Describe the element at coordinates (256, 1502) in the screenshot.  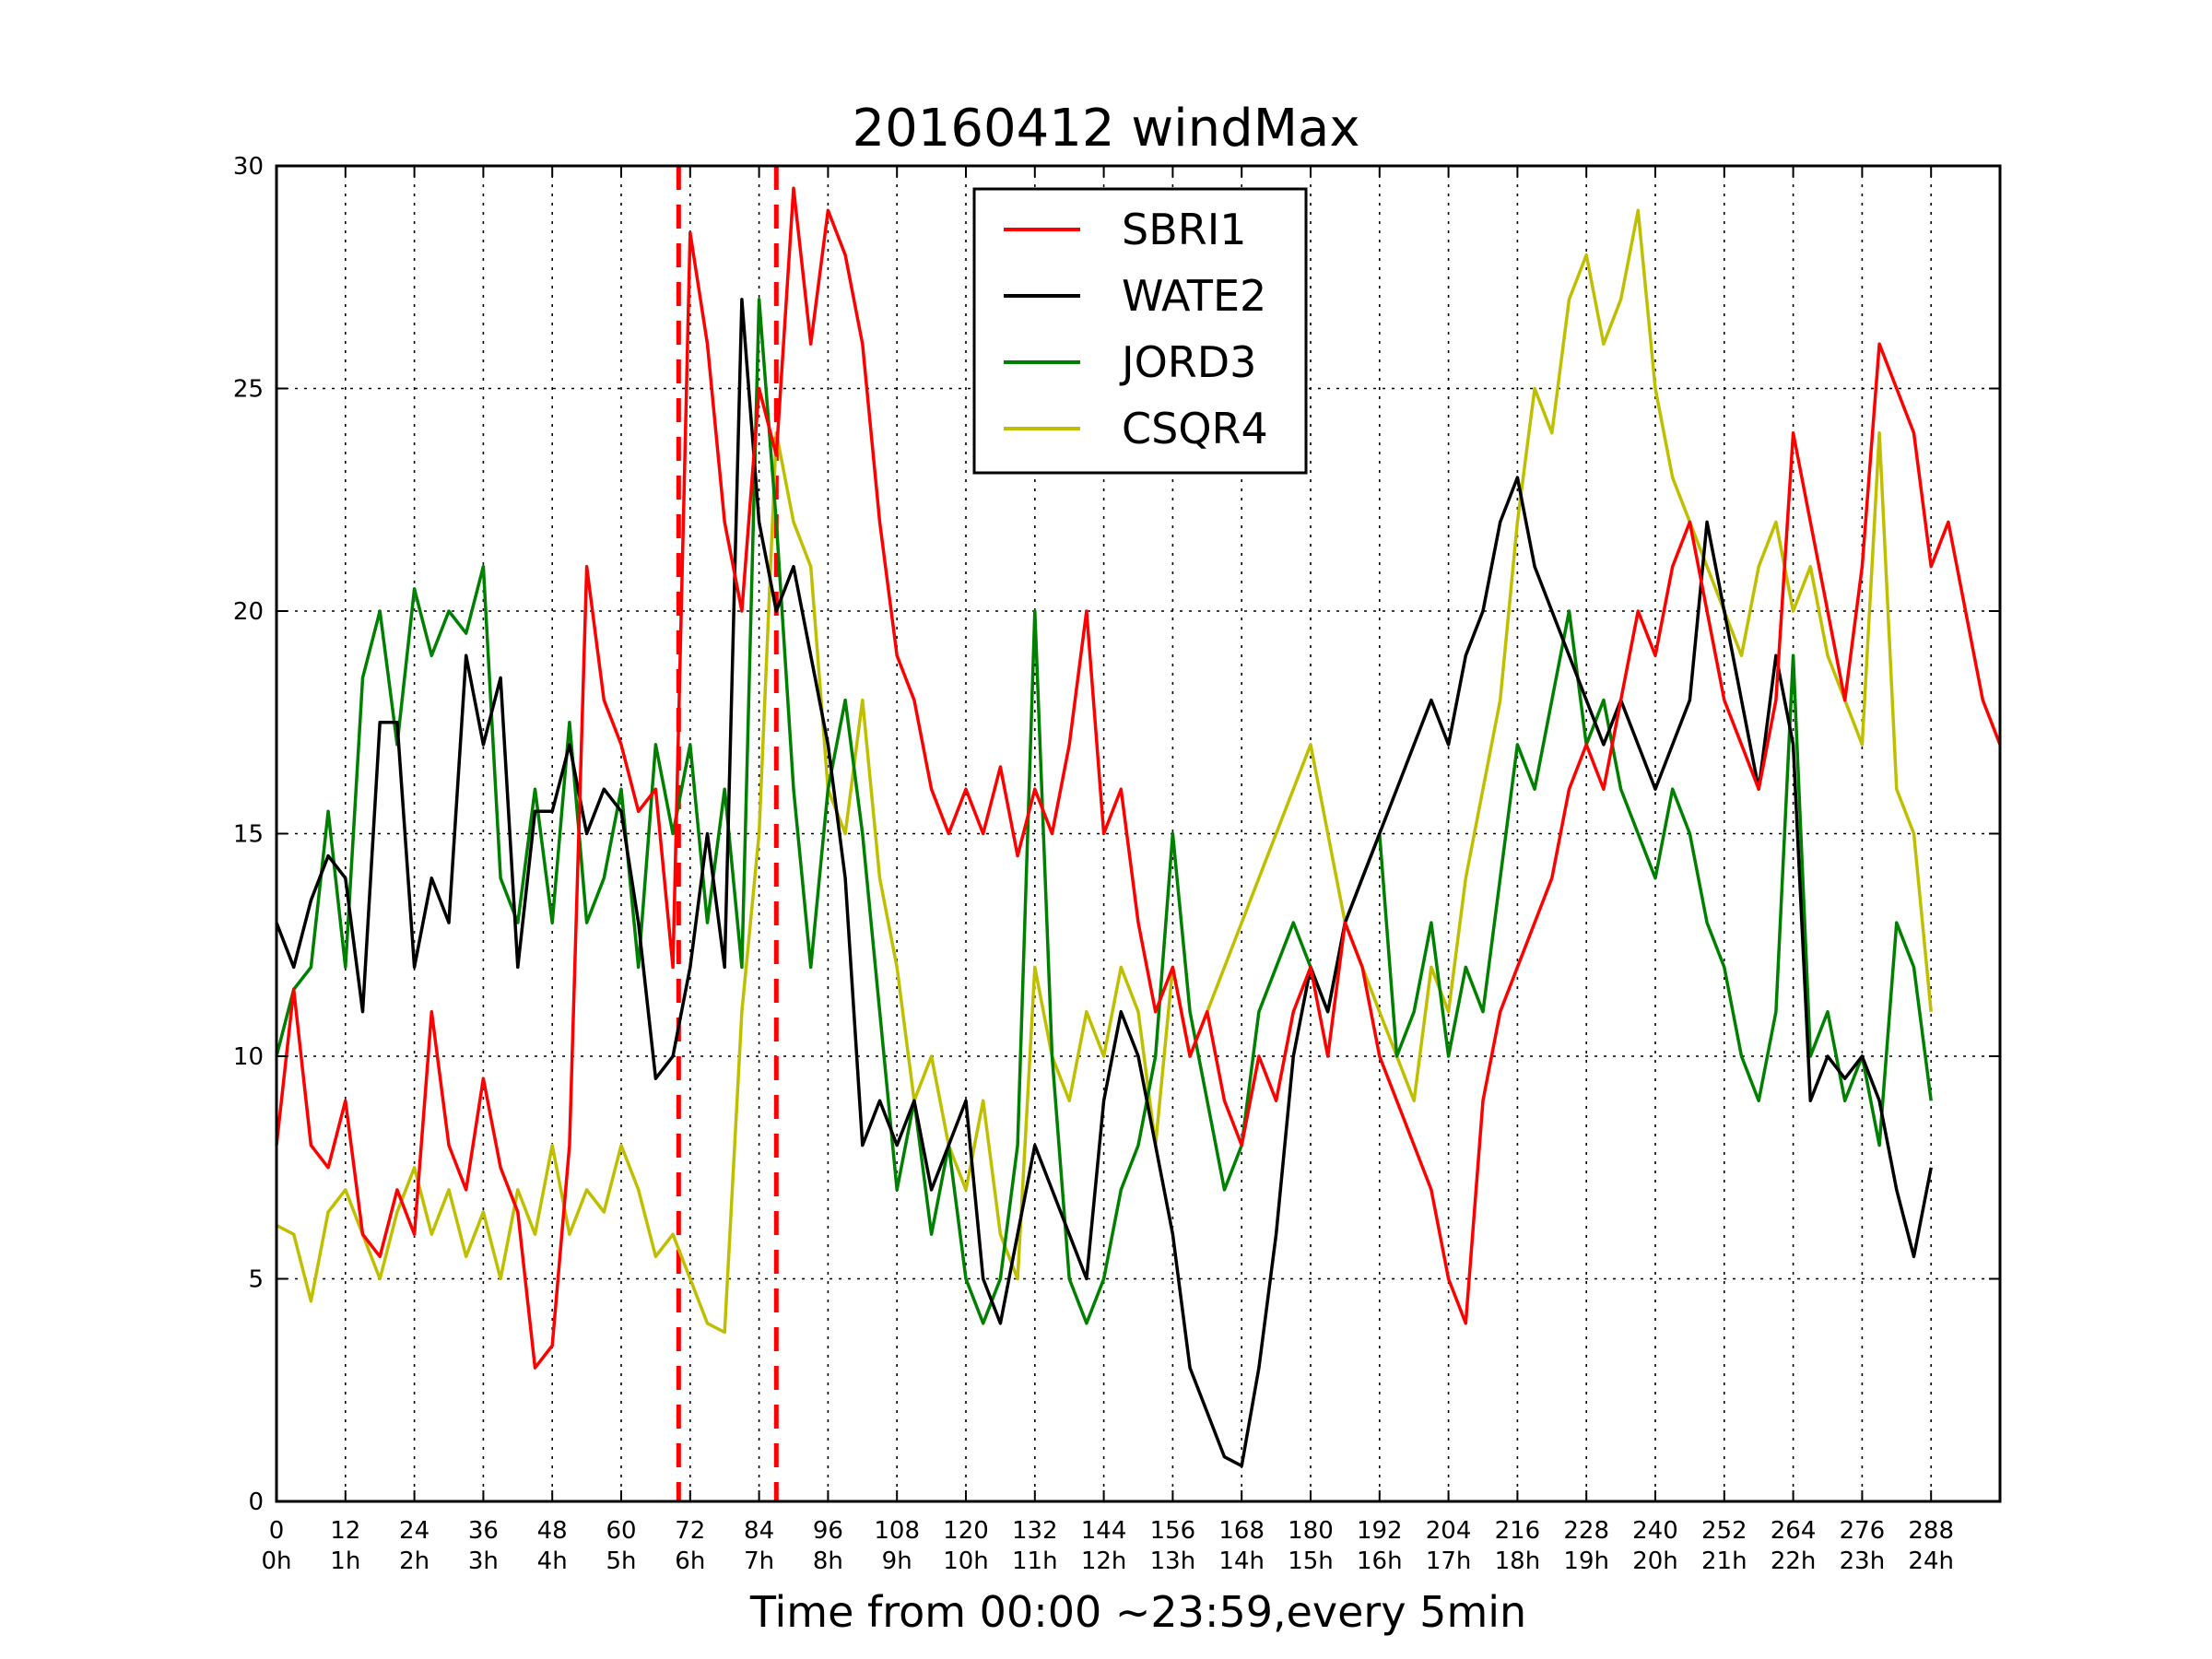
I see `y-tick-label: 0` at that location.